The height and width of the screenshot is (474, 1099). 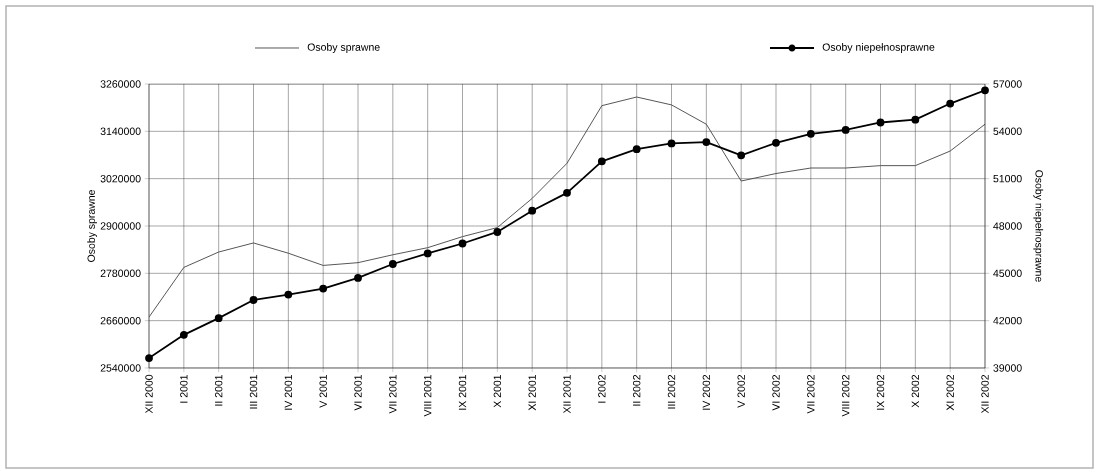 I want to click on x-tick-label: XI 2001, so click(x=532, y=392).